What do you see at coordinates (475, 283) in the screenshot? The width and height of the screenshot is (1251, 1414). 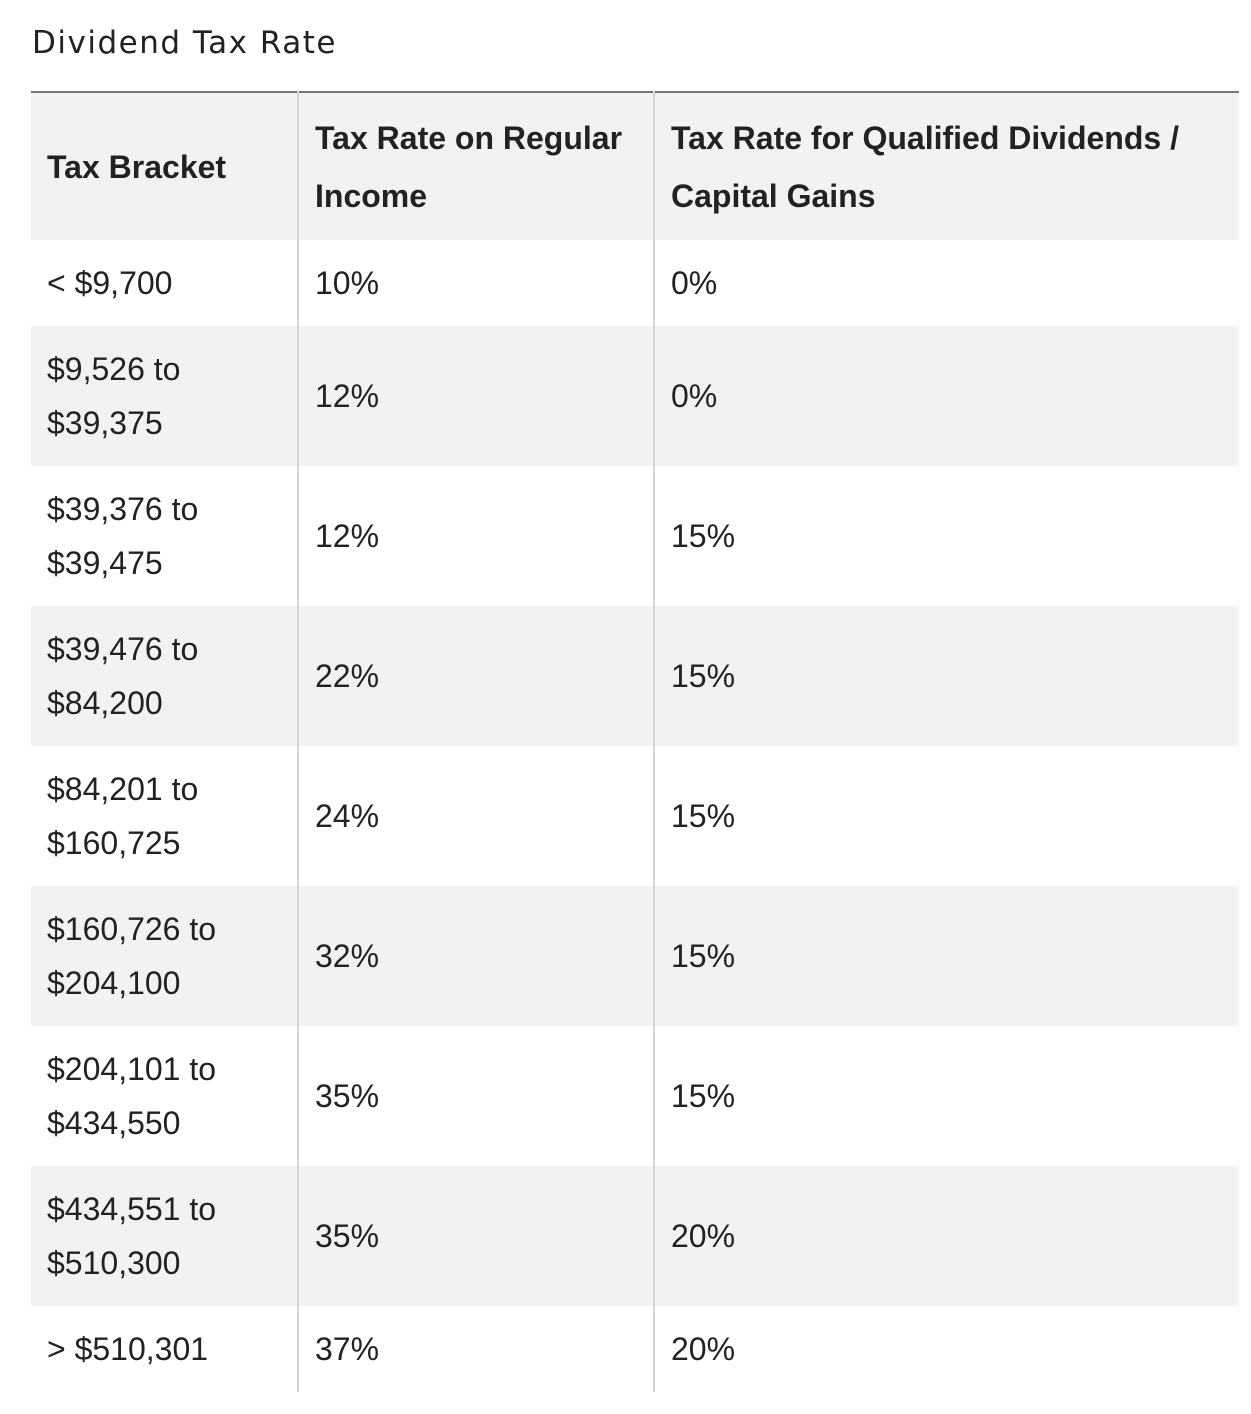 I see `cell-regular-income-rate: 10%` at bounding box center [475, 283].